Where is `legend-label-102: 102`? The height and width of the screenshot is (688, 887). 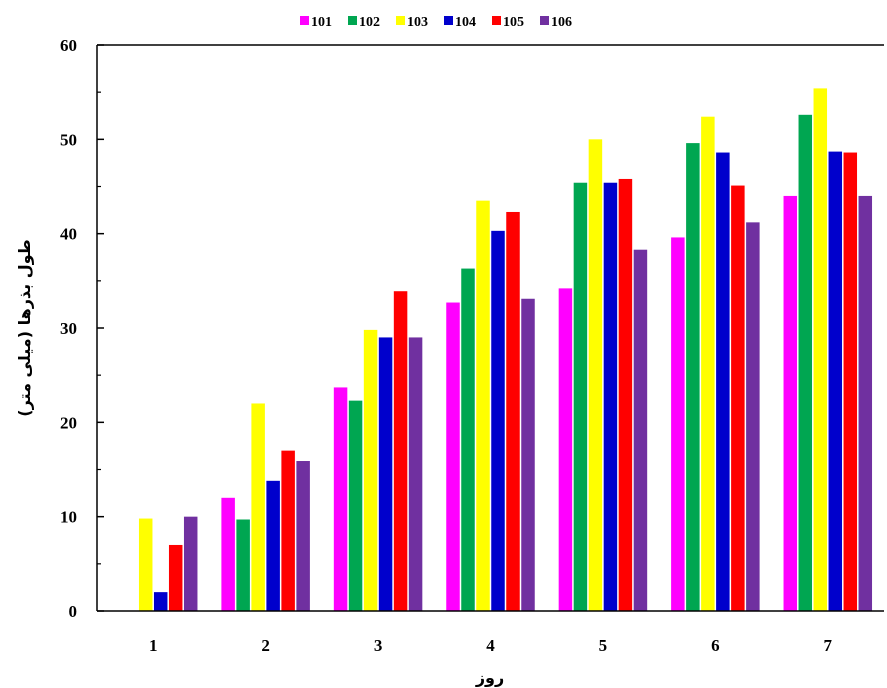
legend-label-102: 102 is located at coordinates (369, 22).